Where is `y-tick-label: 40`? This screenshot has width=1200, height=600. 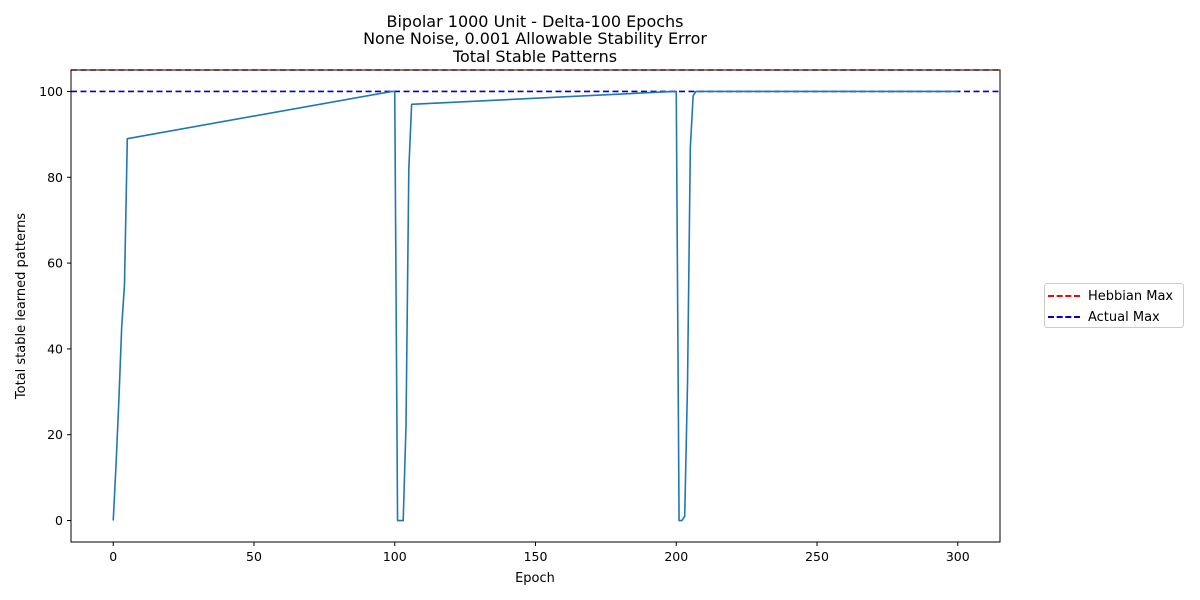
y-tick-label: 40 is located at coordinates (55, 348).